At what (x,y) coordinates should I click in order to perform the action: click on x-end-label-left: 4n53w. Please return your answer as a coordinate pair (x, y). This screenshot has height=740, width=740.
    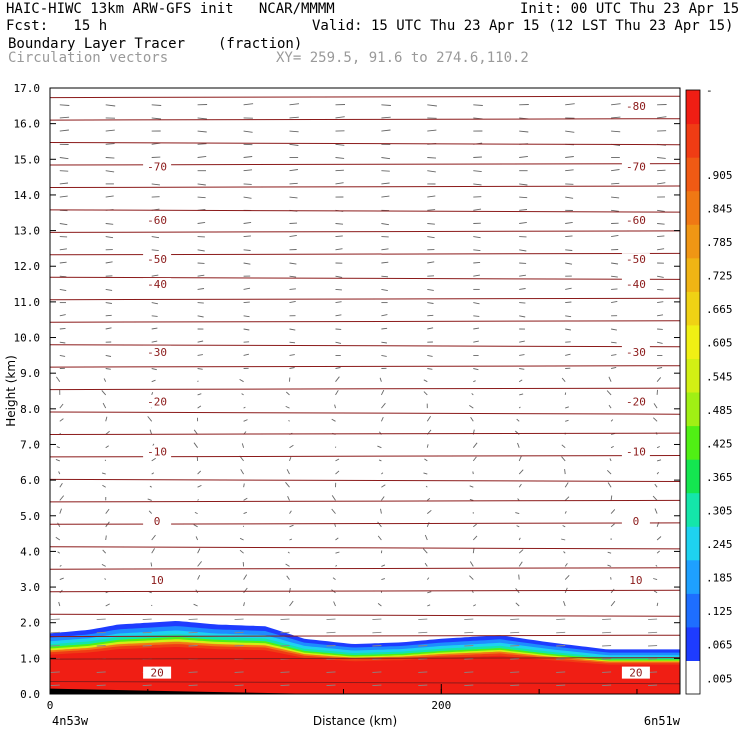
    Looking at the image, I should click on (70, 721).